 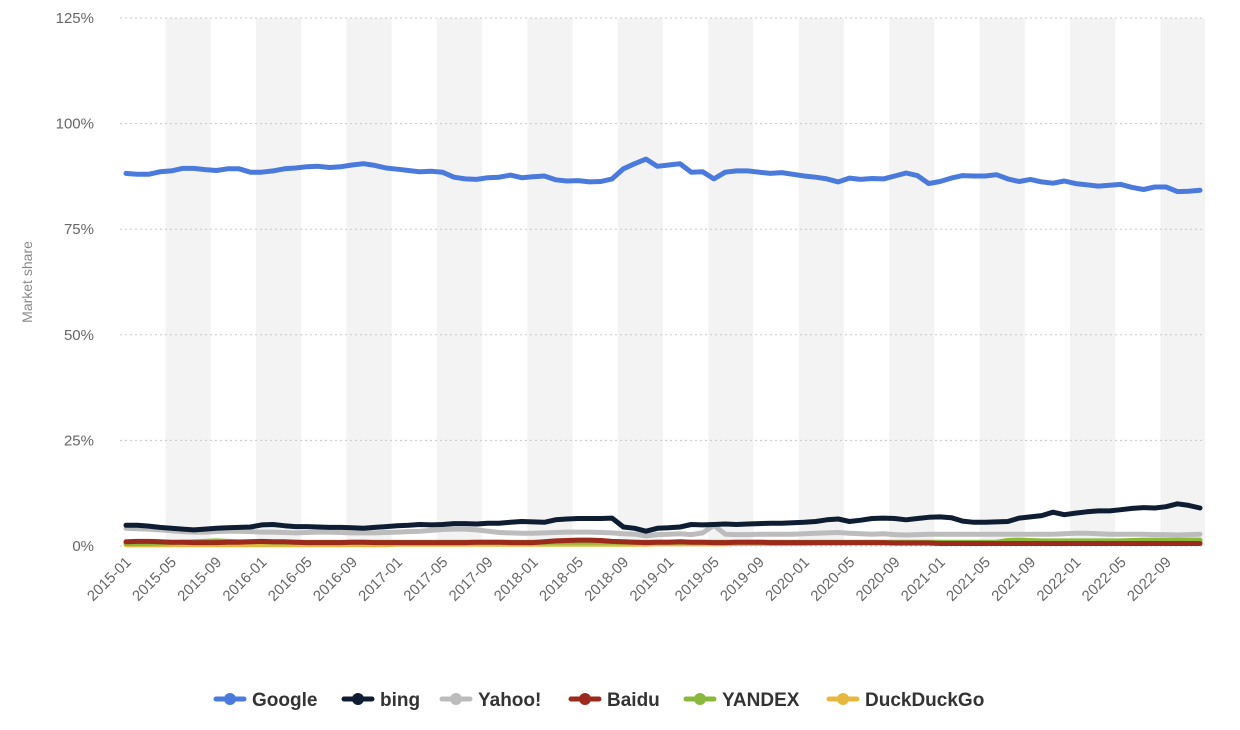 I want to click on x-tick-label: 2019-05, so click(x=697, y=579).